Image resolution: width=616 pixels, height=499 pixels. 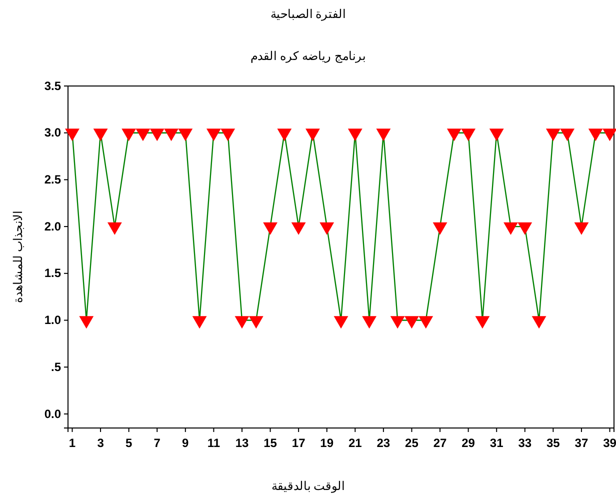 I want to click on x-tick-label: 7, so click(x=157, y=443).